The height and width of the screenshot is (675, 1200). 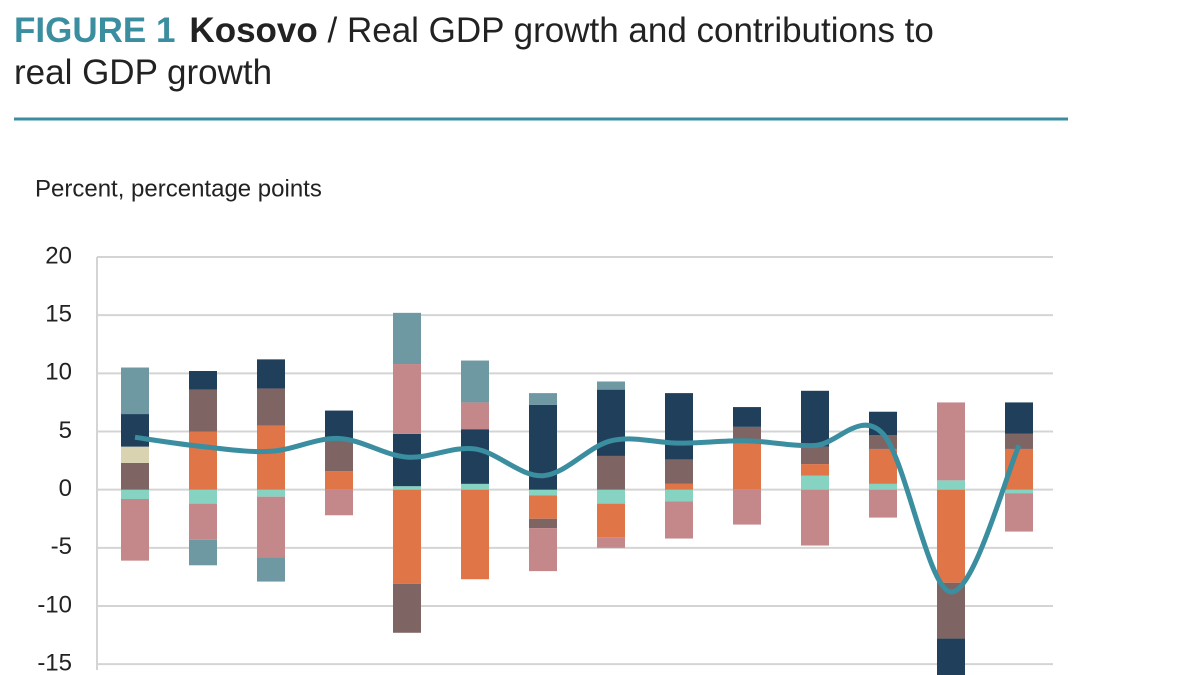 What do you see at coordinates (95, 30) in the screenshot?
I see `figure-label: FIGURE 1` at bounding box center [95, 30].